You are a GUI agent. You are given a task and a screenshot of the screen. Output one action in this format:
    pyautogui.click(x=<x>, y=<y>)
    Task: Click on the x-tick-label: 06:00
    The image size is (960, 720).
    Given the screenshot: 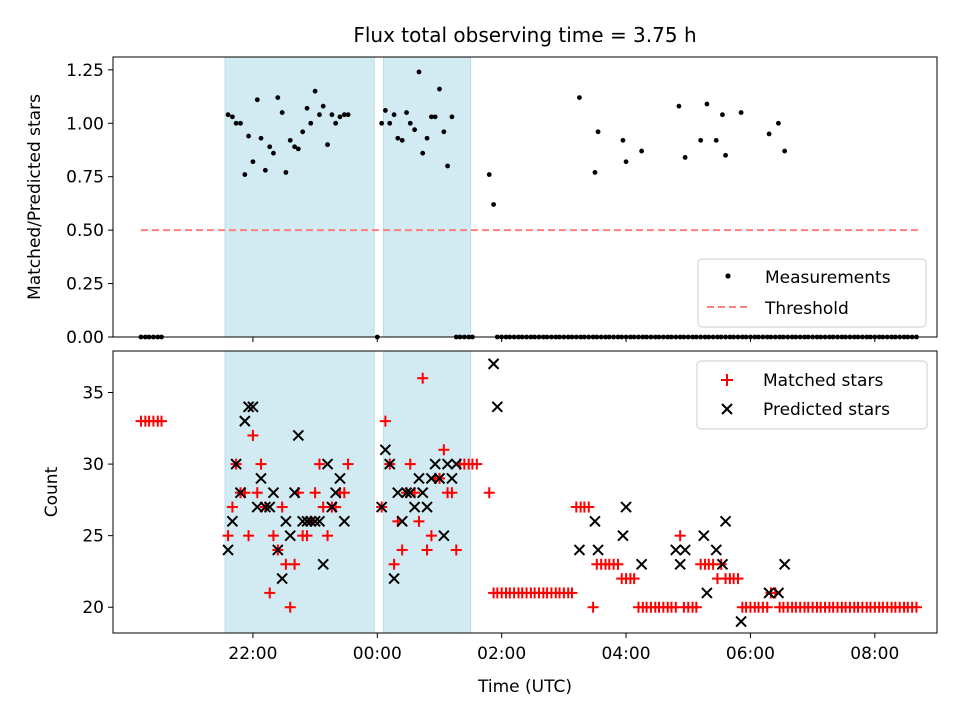 What is the action you would take?
    pyautogui.click(x=750, y=654)
    